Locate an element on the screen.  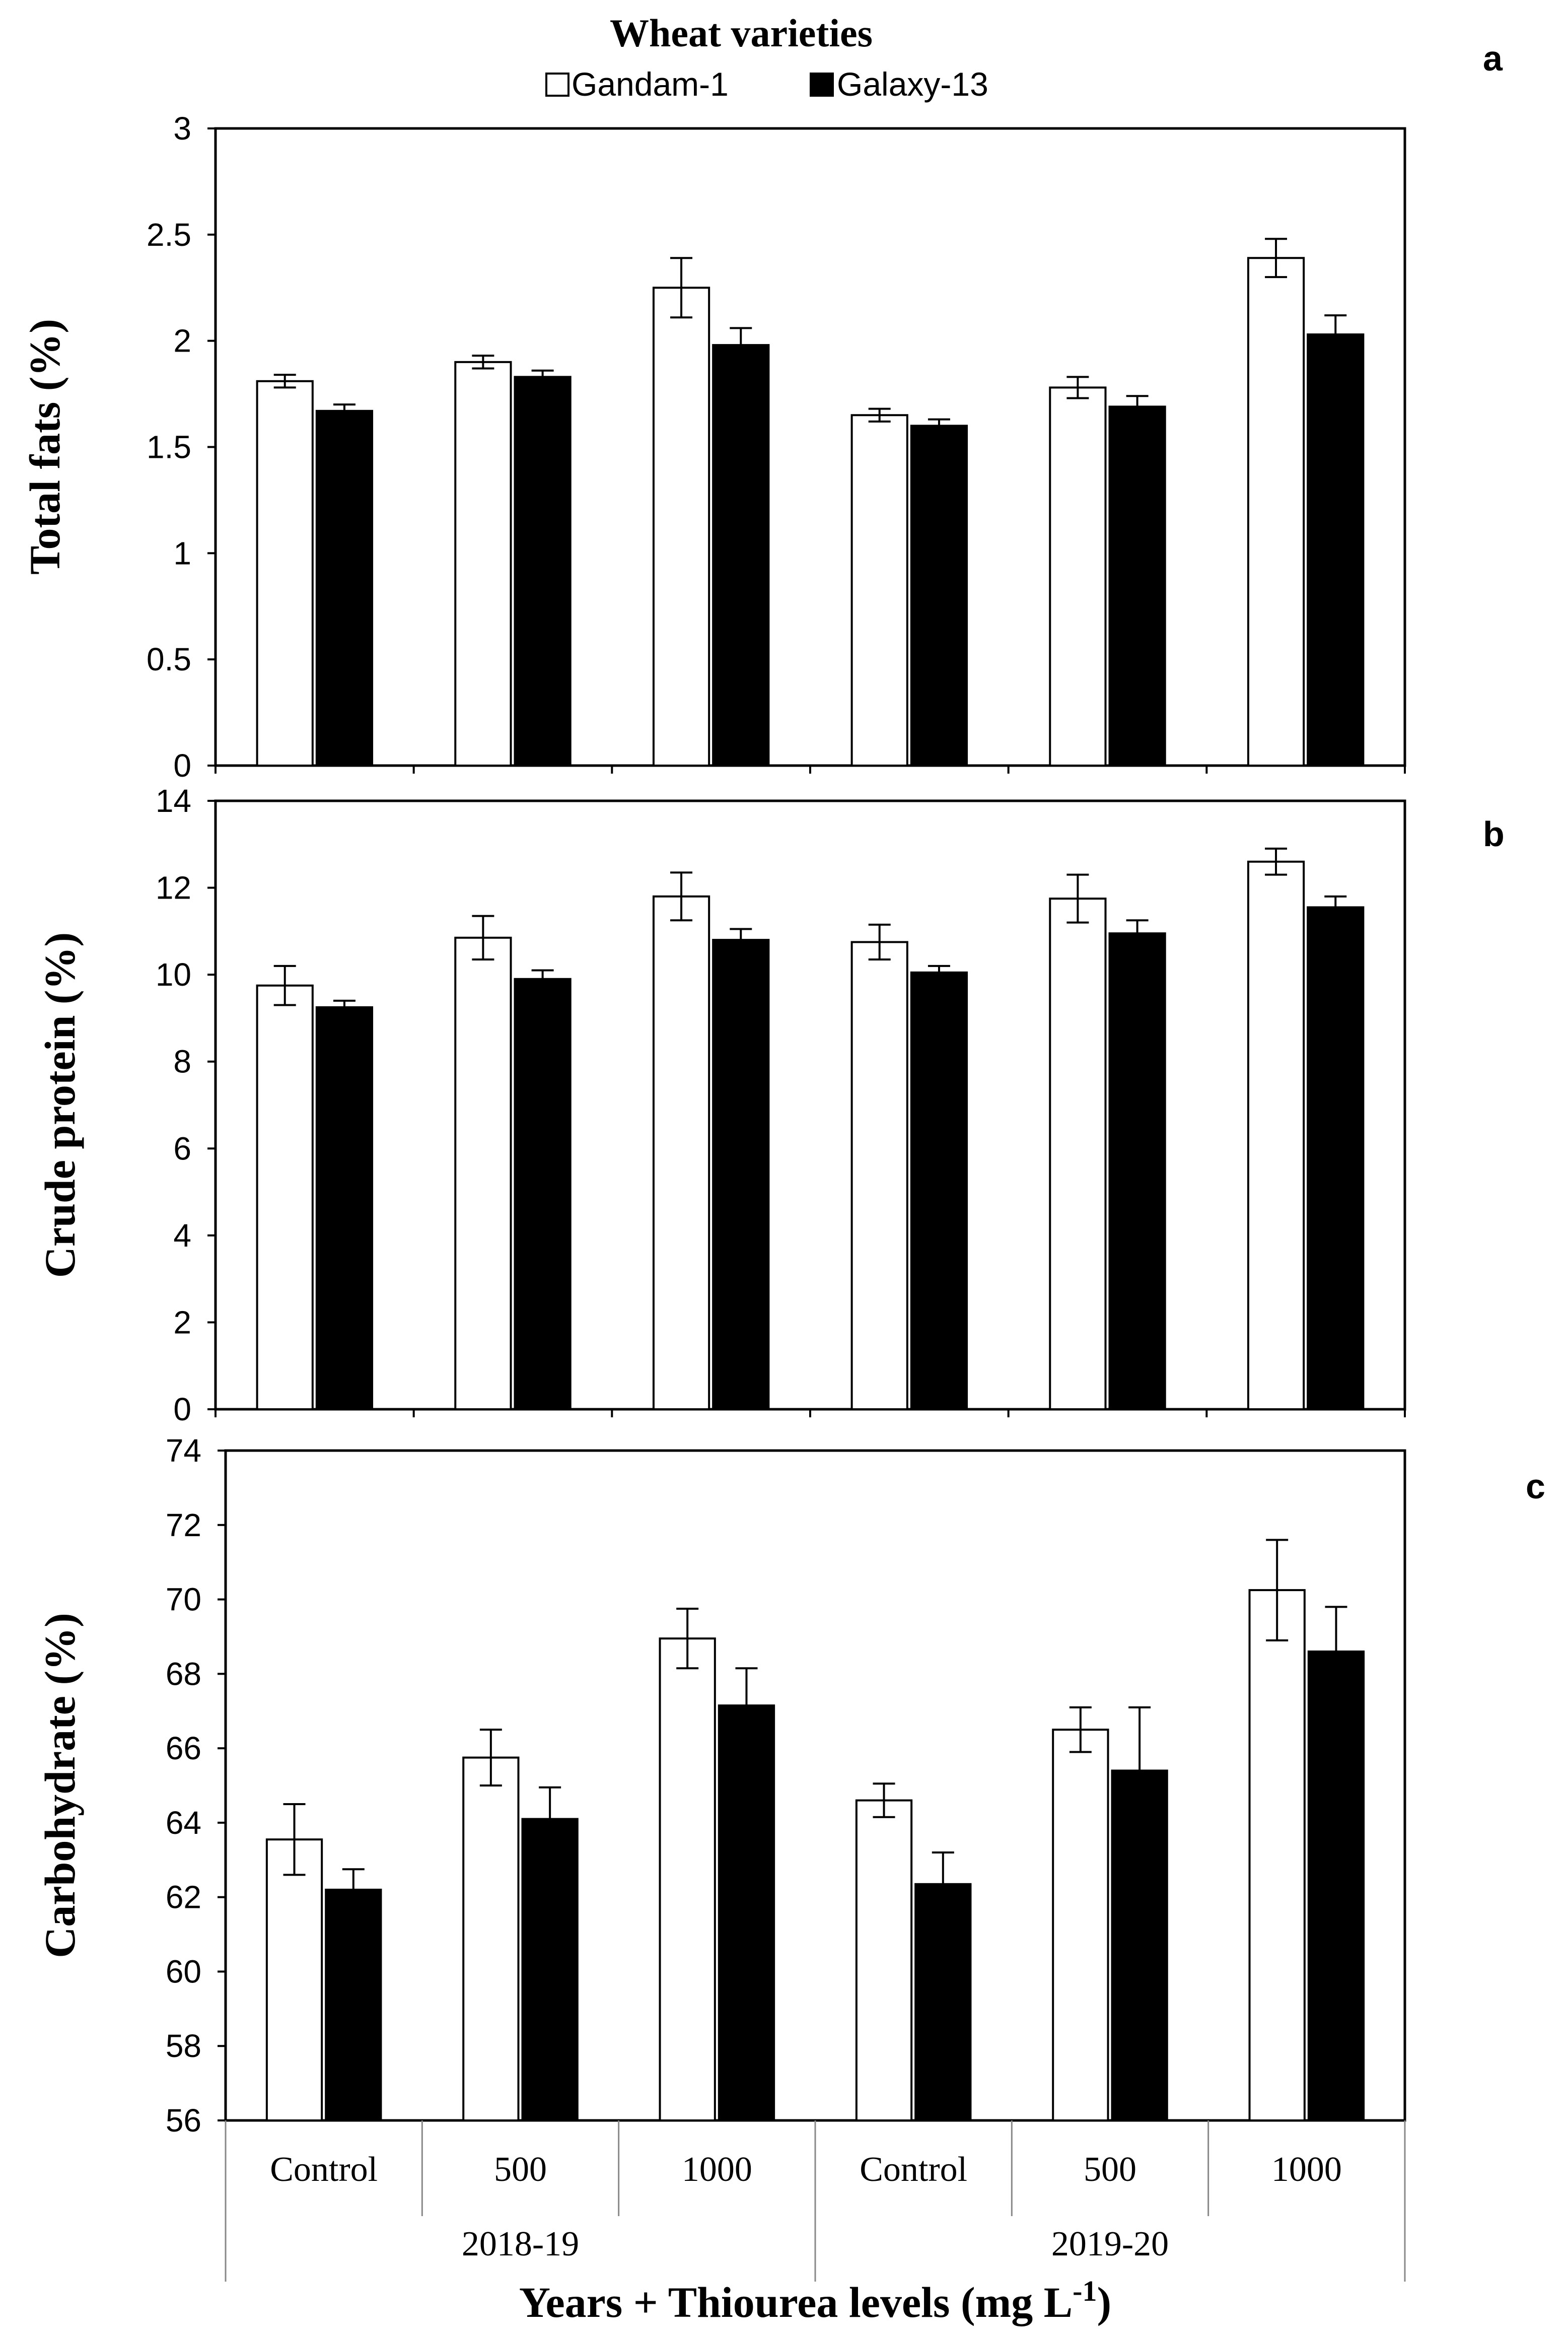
y-tick-label: 1 is located at coordinates (182, 553).